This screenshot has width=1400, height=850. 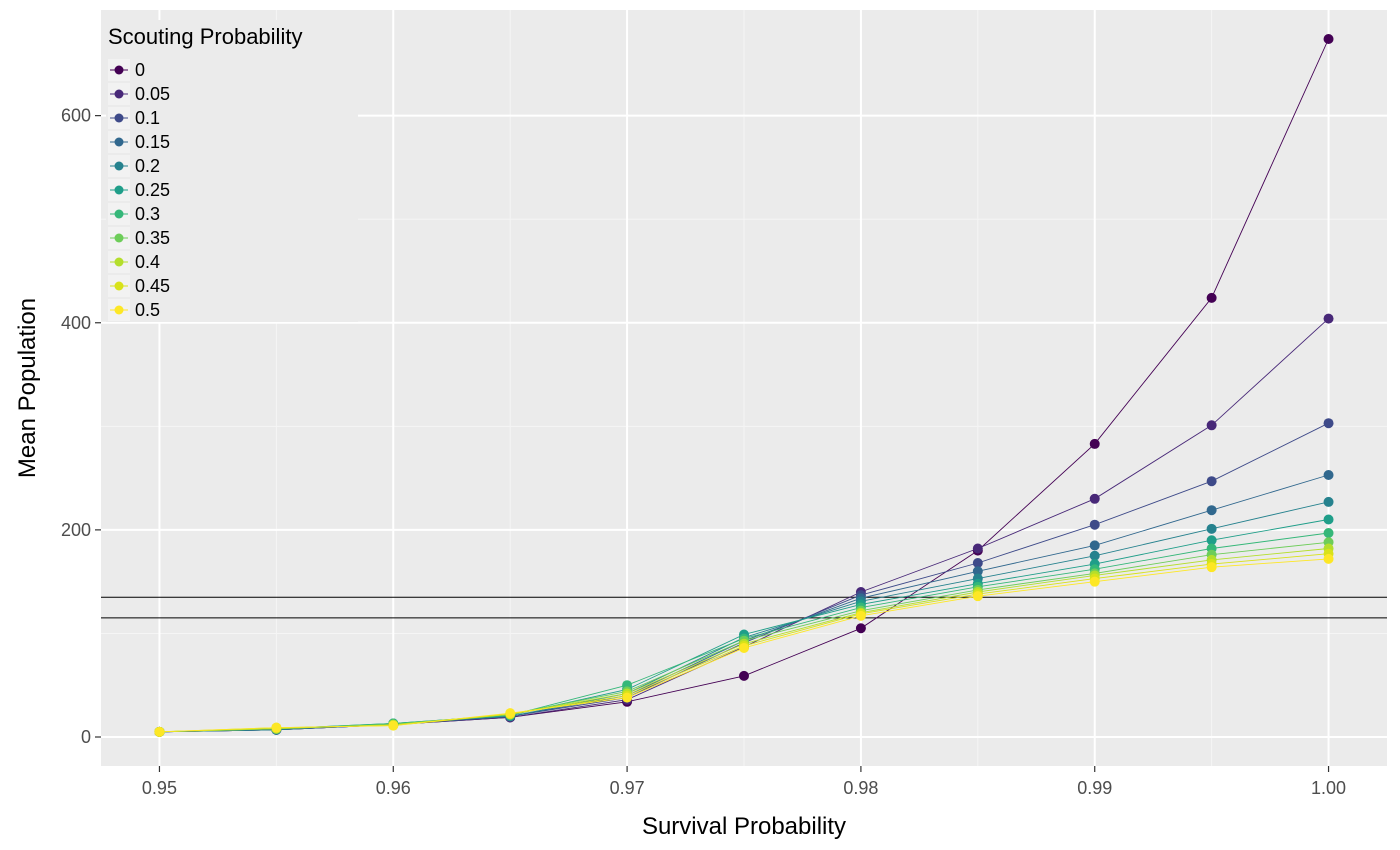 What do you see at coordinates (393, 788) in the screenshot?
I see `x-tick-label: 0.96` at bounding box center [393, 788].